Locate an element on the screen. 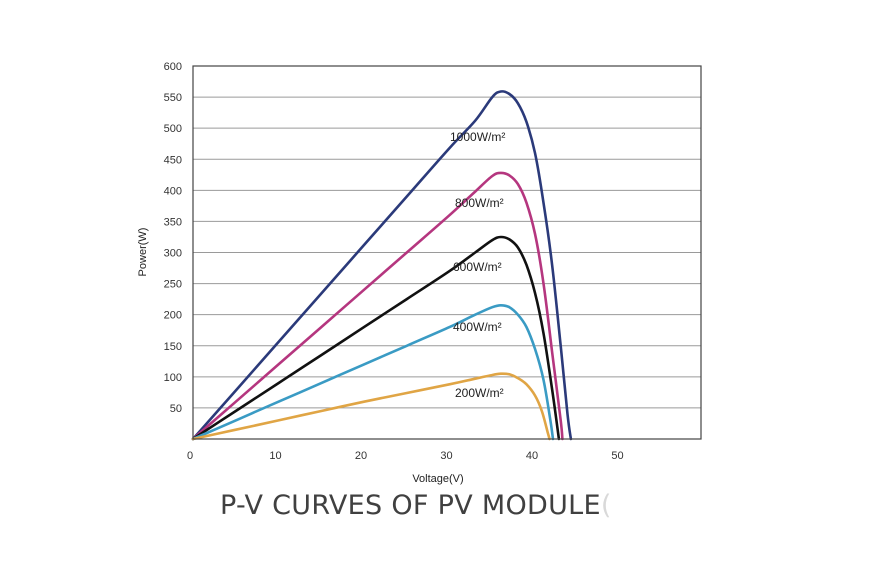  y-tick-label: 550 is located at coordinates (173, 98).